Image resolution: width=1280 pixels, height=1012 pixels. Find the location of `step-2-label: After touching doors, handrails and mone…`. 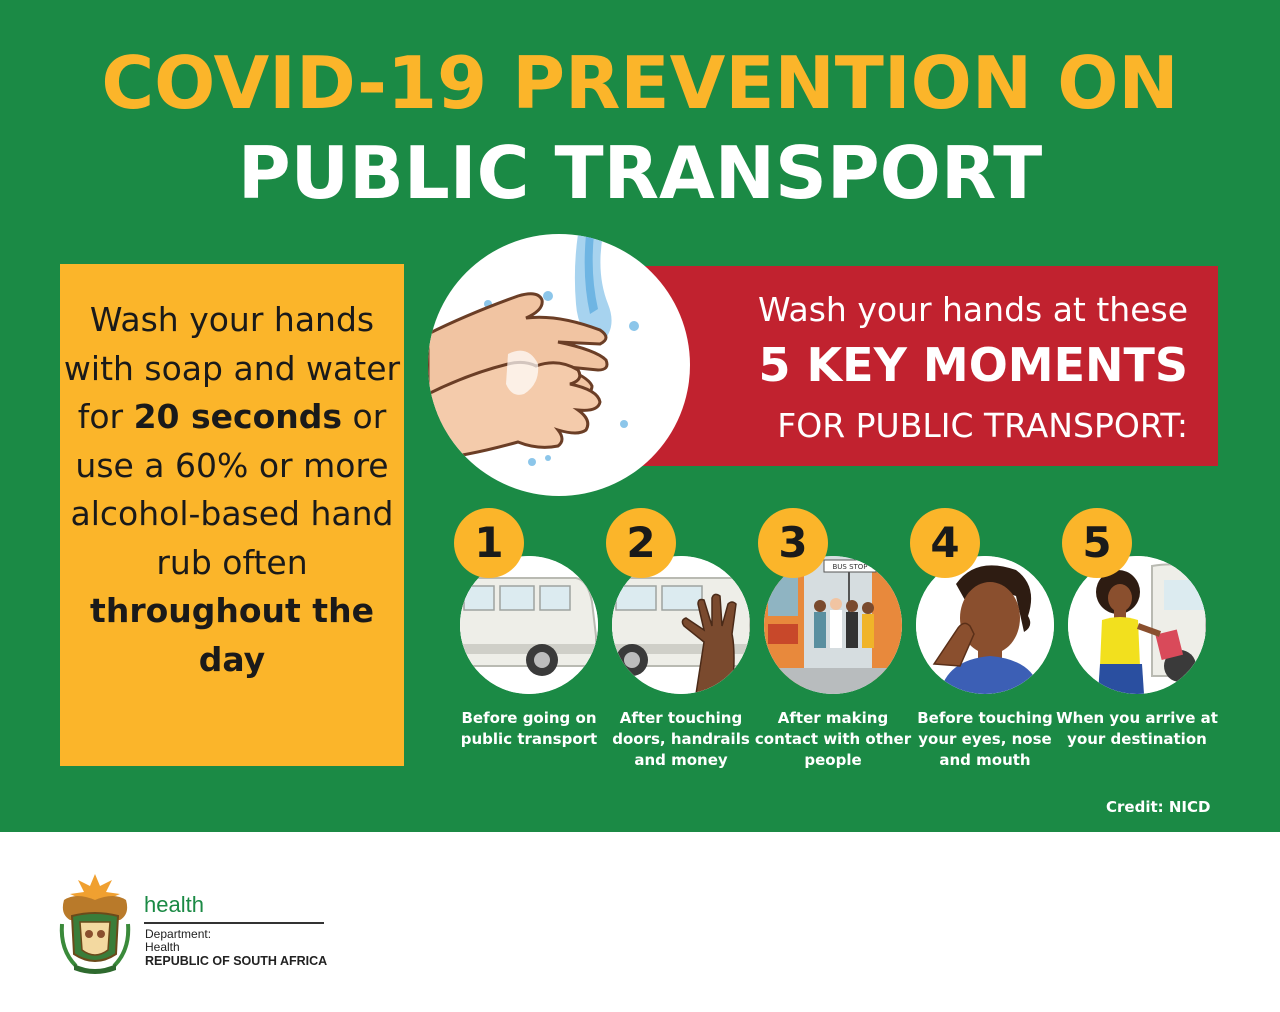

step-2-label: After touching doors, handrails and mone… is located at coordinates (681, 739).